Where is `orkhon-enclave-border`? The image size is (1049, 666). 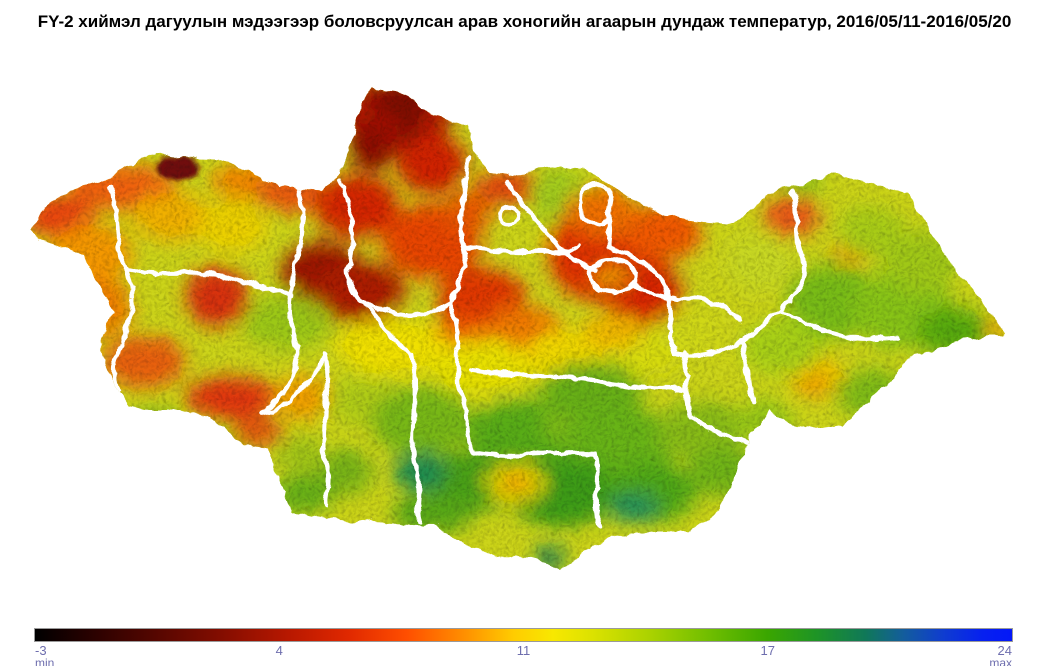 orkhon-enclave-border is located at coordinates (507, 213).